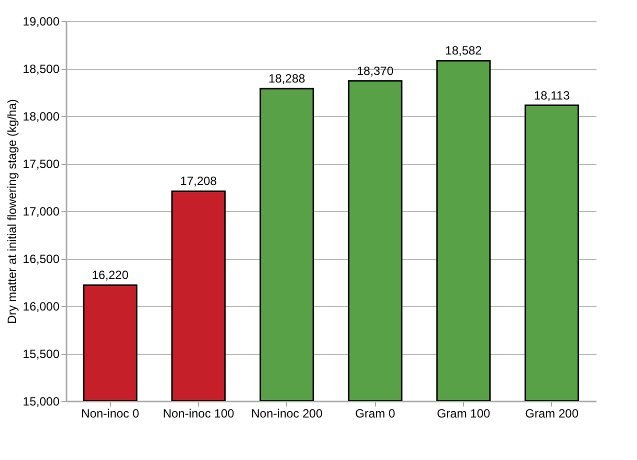 The image size is (637, 460). I want to click on y-tick-label: 17,500, so click(41, 164).